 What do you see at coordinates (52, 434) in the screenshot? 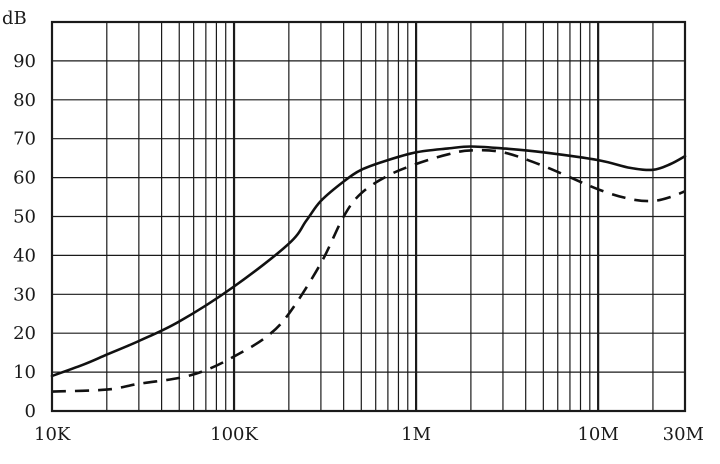
I see `x-tick-label: 10K` at bounding box center [52, 434].